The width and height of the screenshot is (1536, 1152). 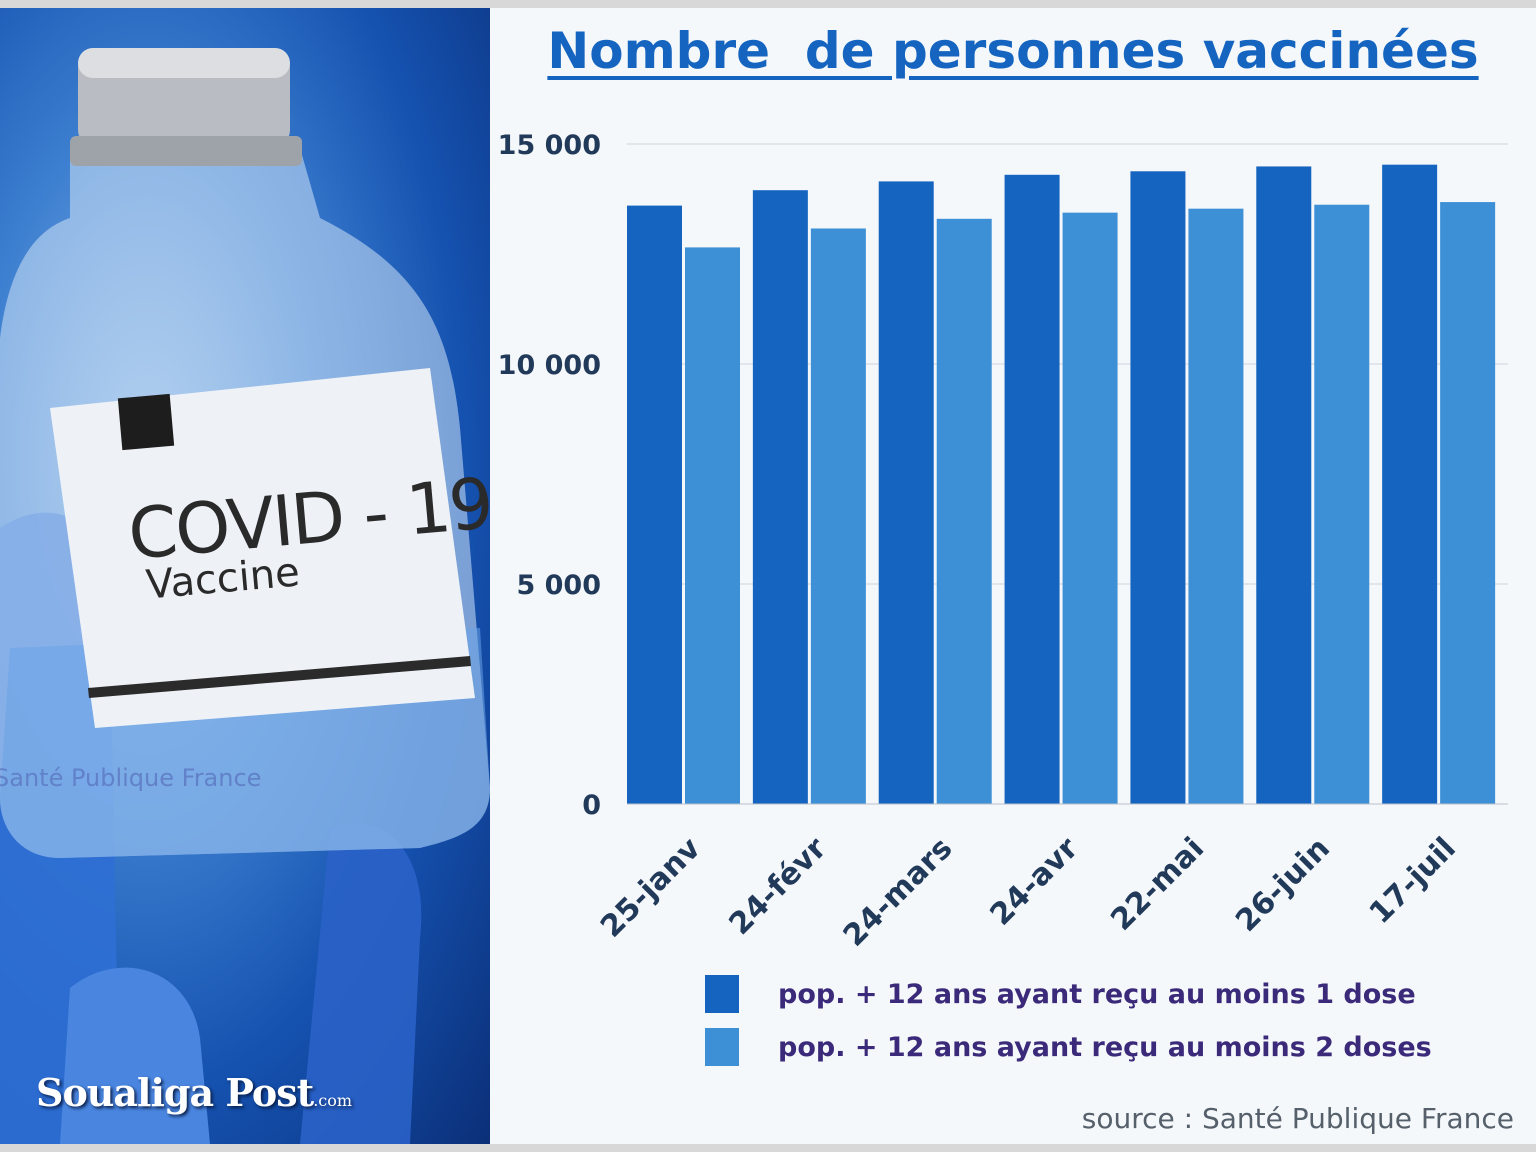 What do you see at coordinates (1097, 994) in the screenshot?
I see `legend-label-1-dose: pop. + 12 ans ayant reçu au moins 1 dose` at bounding box center [1097, 994].